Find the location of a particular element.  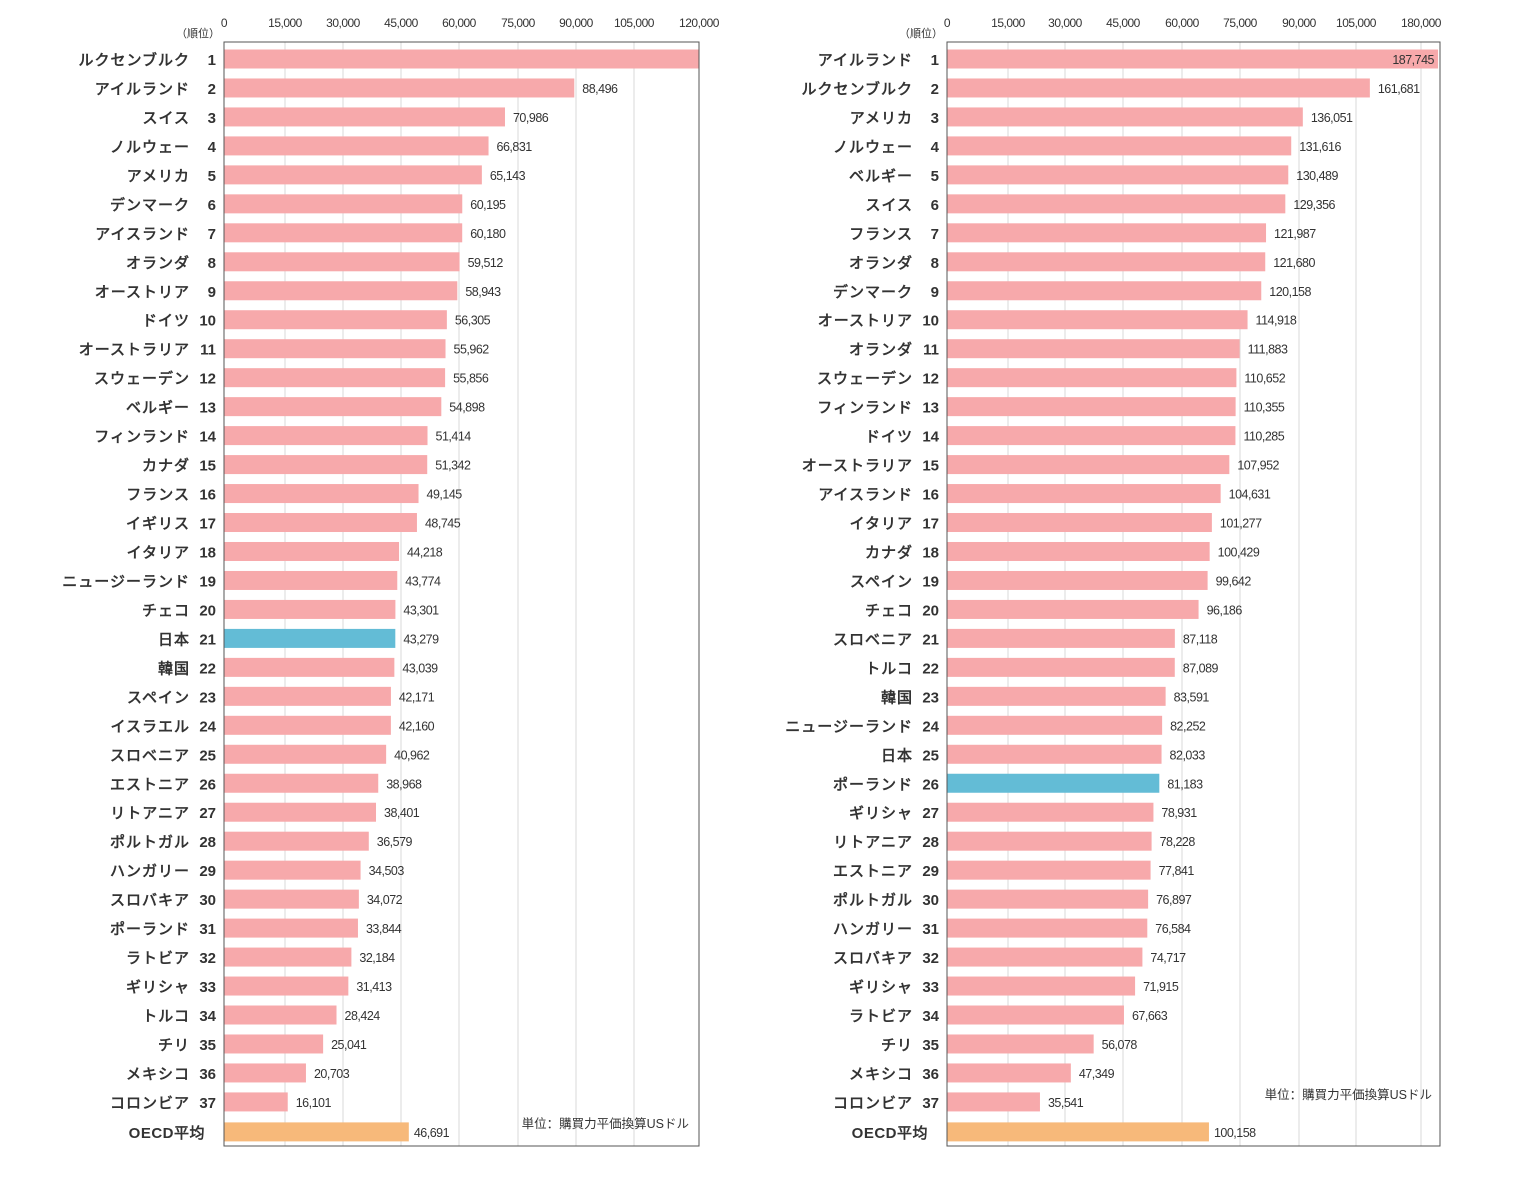

country-label: ベルギー is located at coordinates (881, 176).